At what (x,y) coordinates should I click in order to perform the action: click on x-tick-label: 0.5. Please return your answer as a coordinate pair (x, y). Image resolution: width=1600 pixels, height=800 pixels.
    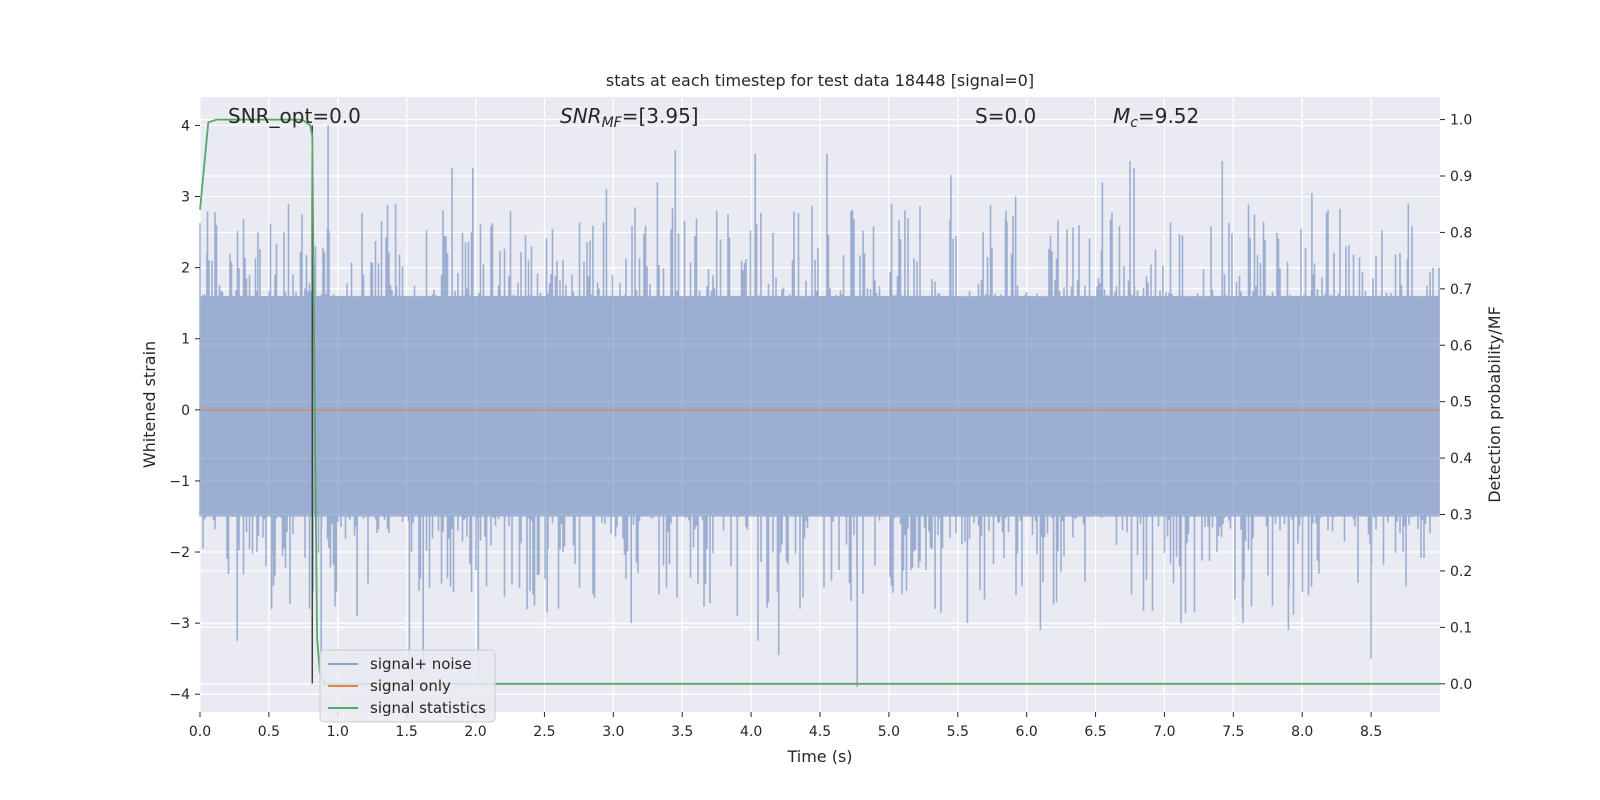
    Looking at the image, I should click on (269, 732).